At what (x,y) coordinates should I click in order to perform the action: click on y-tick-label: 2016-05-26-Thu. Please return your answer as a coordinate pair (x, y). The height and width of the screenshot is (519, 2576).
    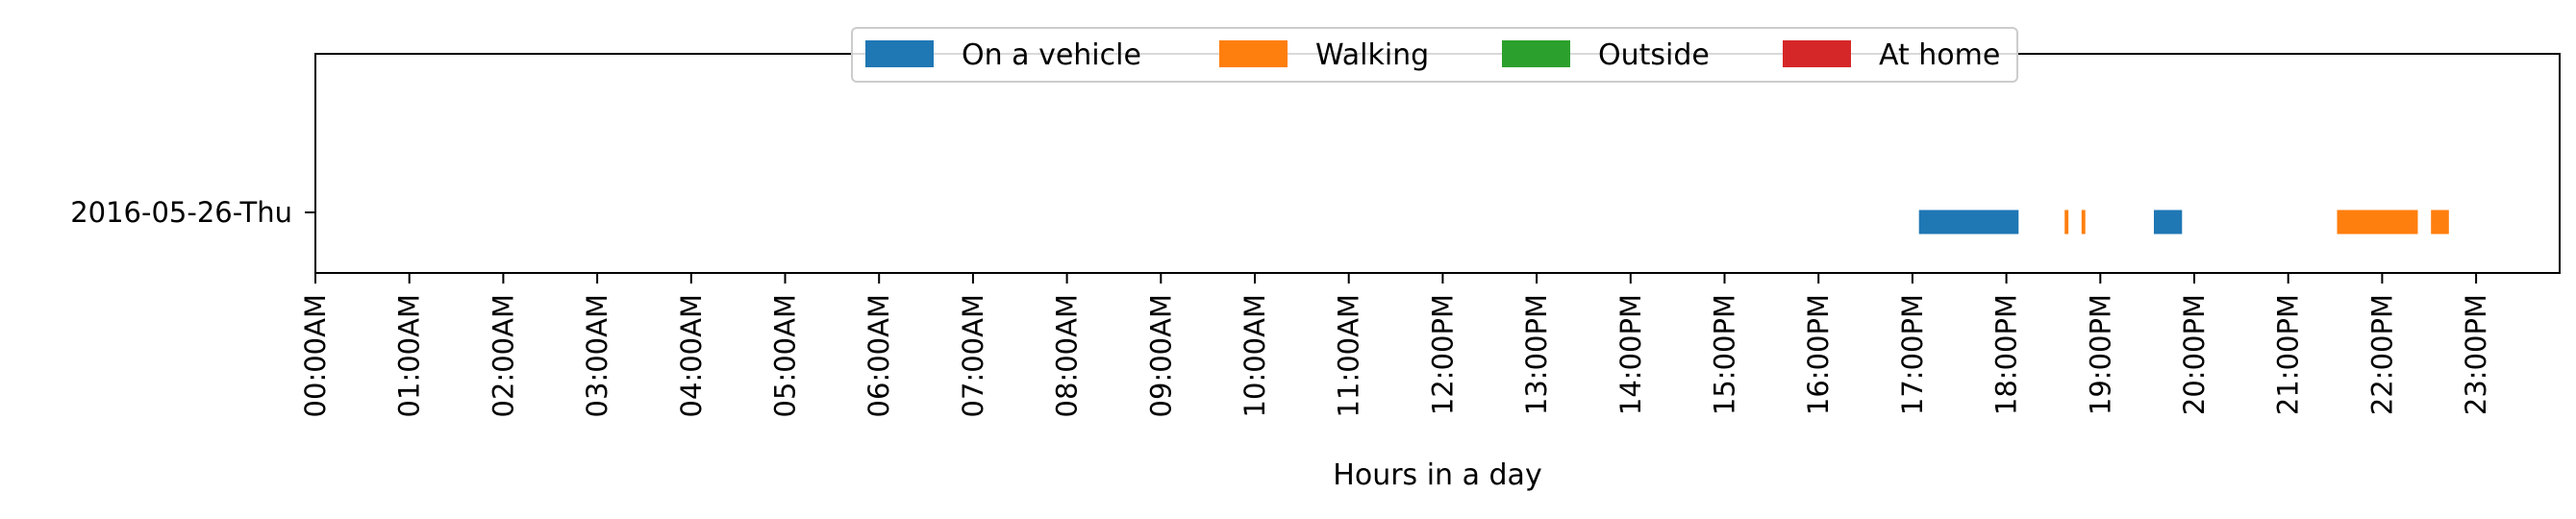
    Looking at the image, I should click on (181, 212).